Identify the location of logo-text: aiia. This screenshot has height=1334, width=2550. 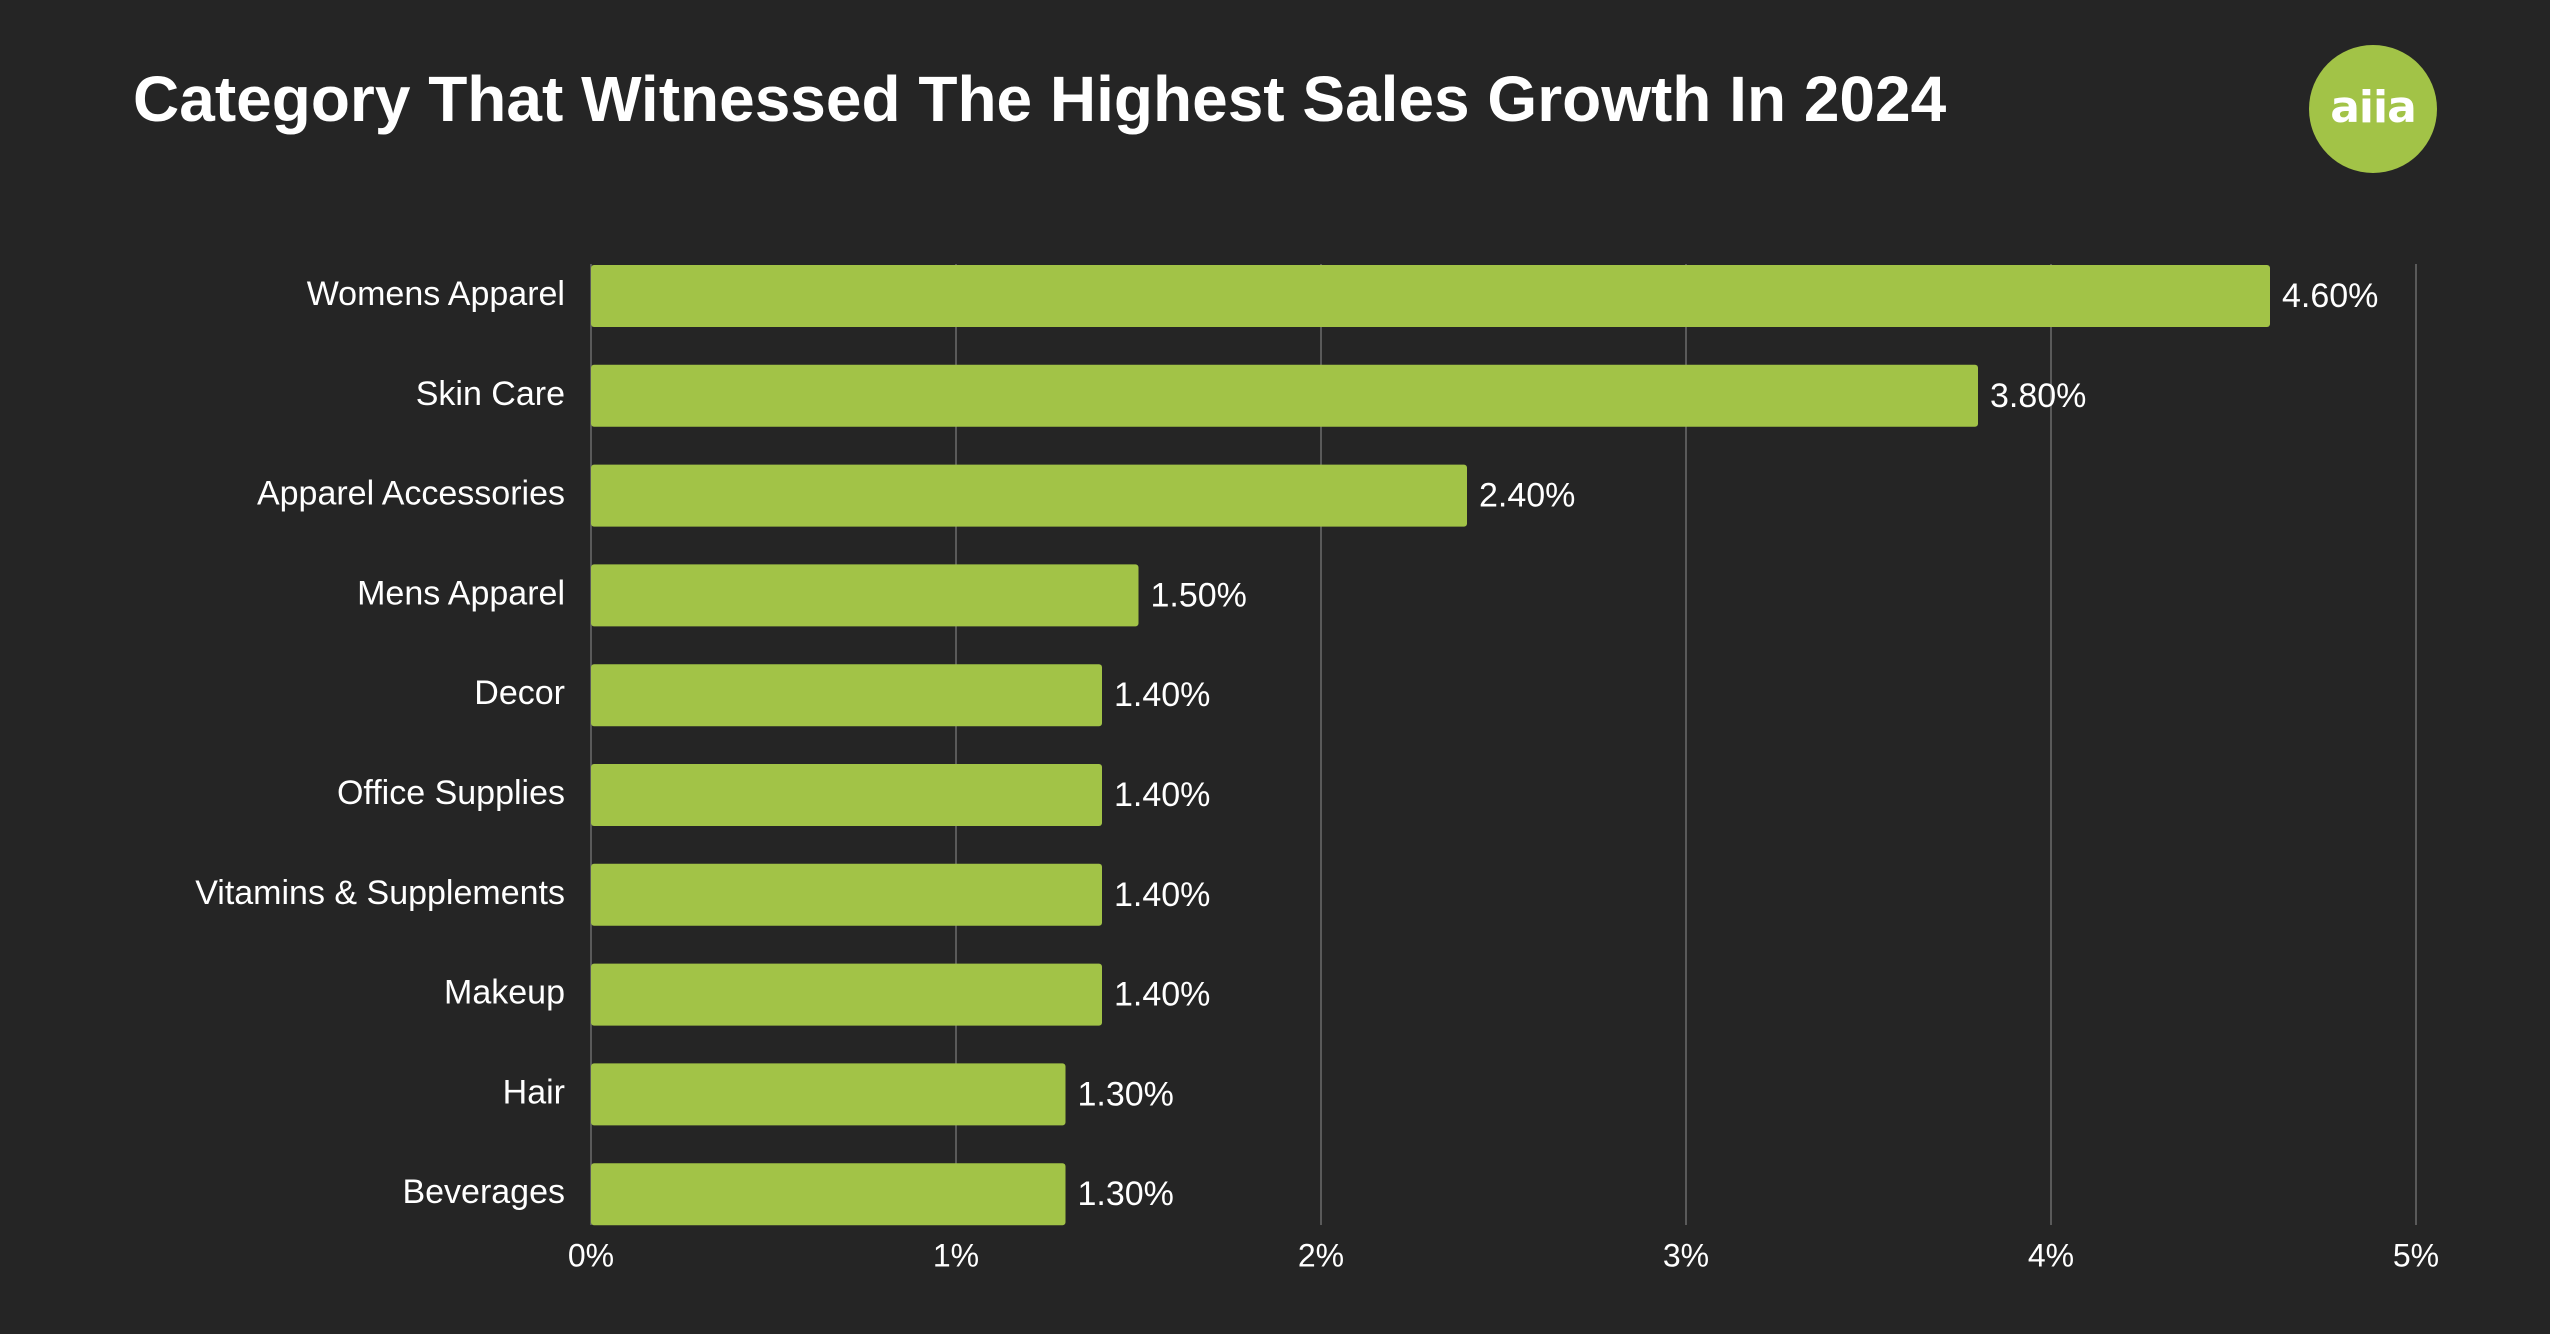
(2373, 107).